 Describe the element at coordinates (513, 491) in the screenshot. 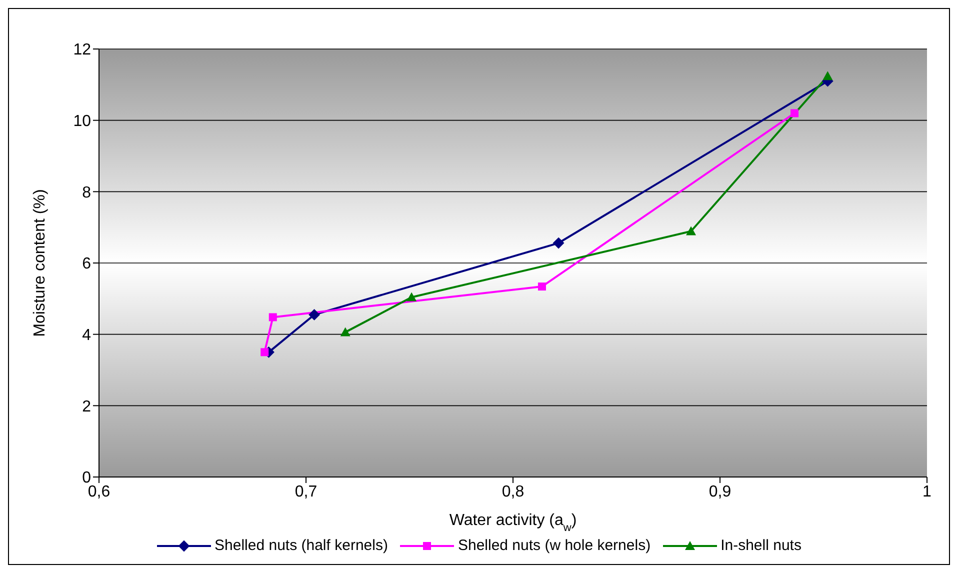

I see `x-tick-label: 0,8` at that location.